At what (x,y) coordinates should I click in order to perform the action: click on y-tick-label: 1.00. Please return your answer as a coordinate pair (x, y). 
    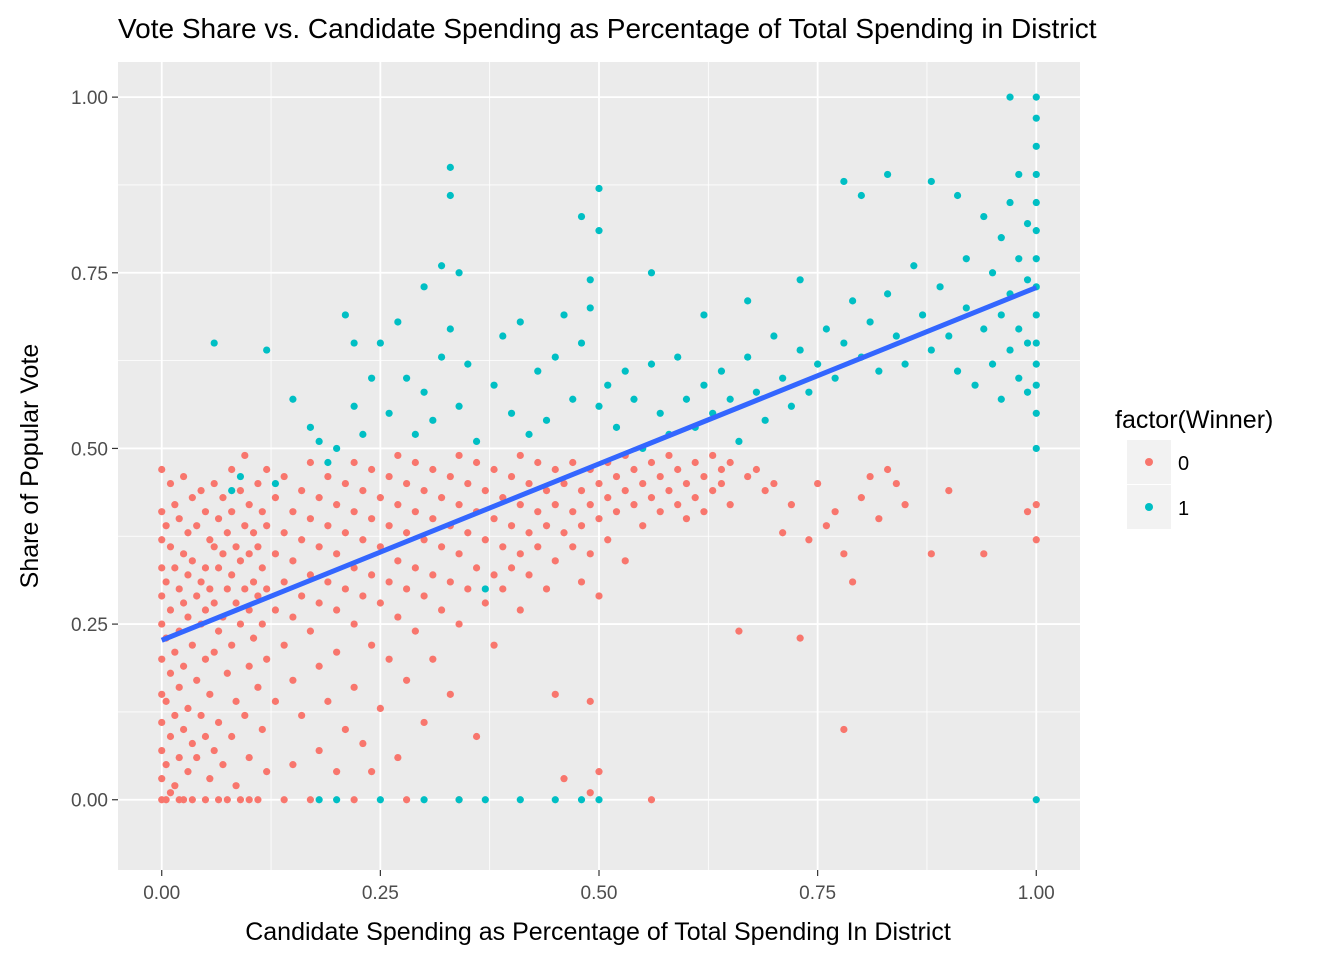
    Looking at the image, I should click on (89, 98).